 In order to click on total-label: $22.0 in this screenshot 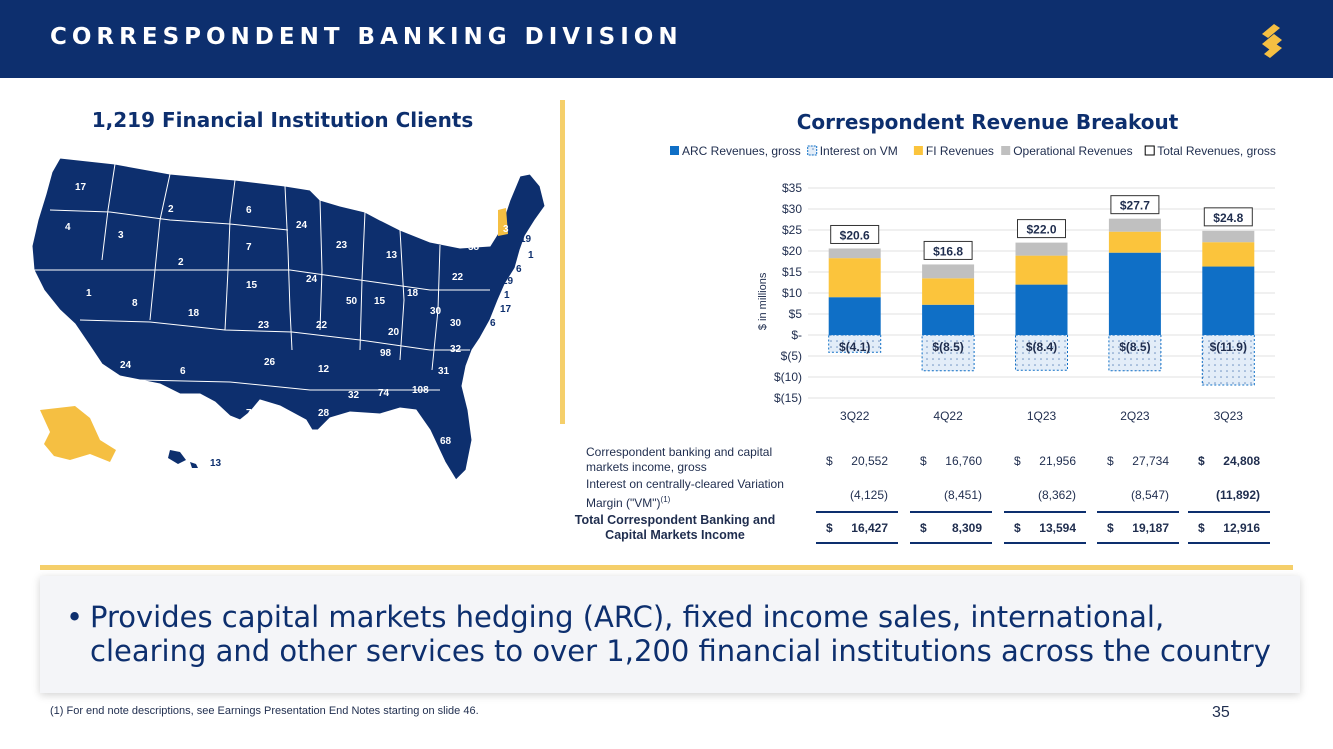, I will do `click(1041, 230)`.